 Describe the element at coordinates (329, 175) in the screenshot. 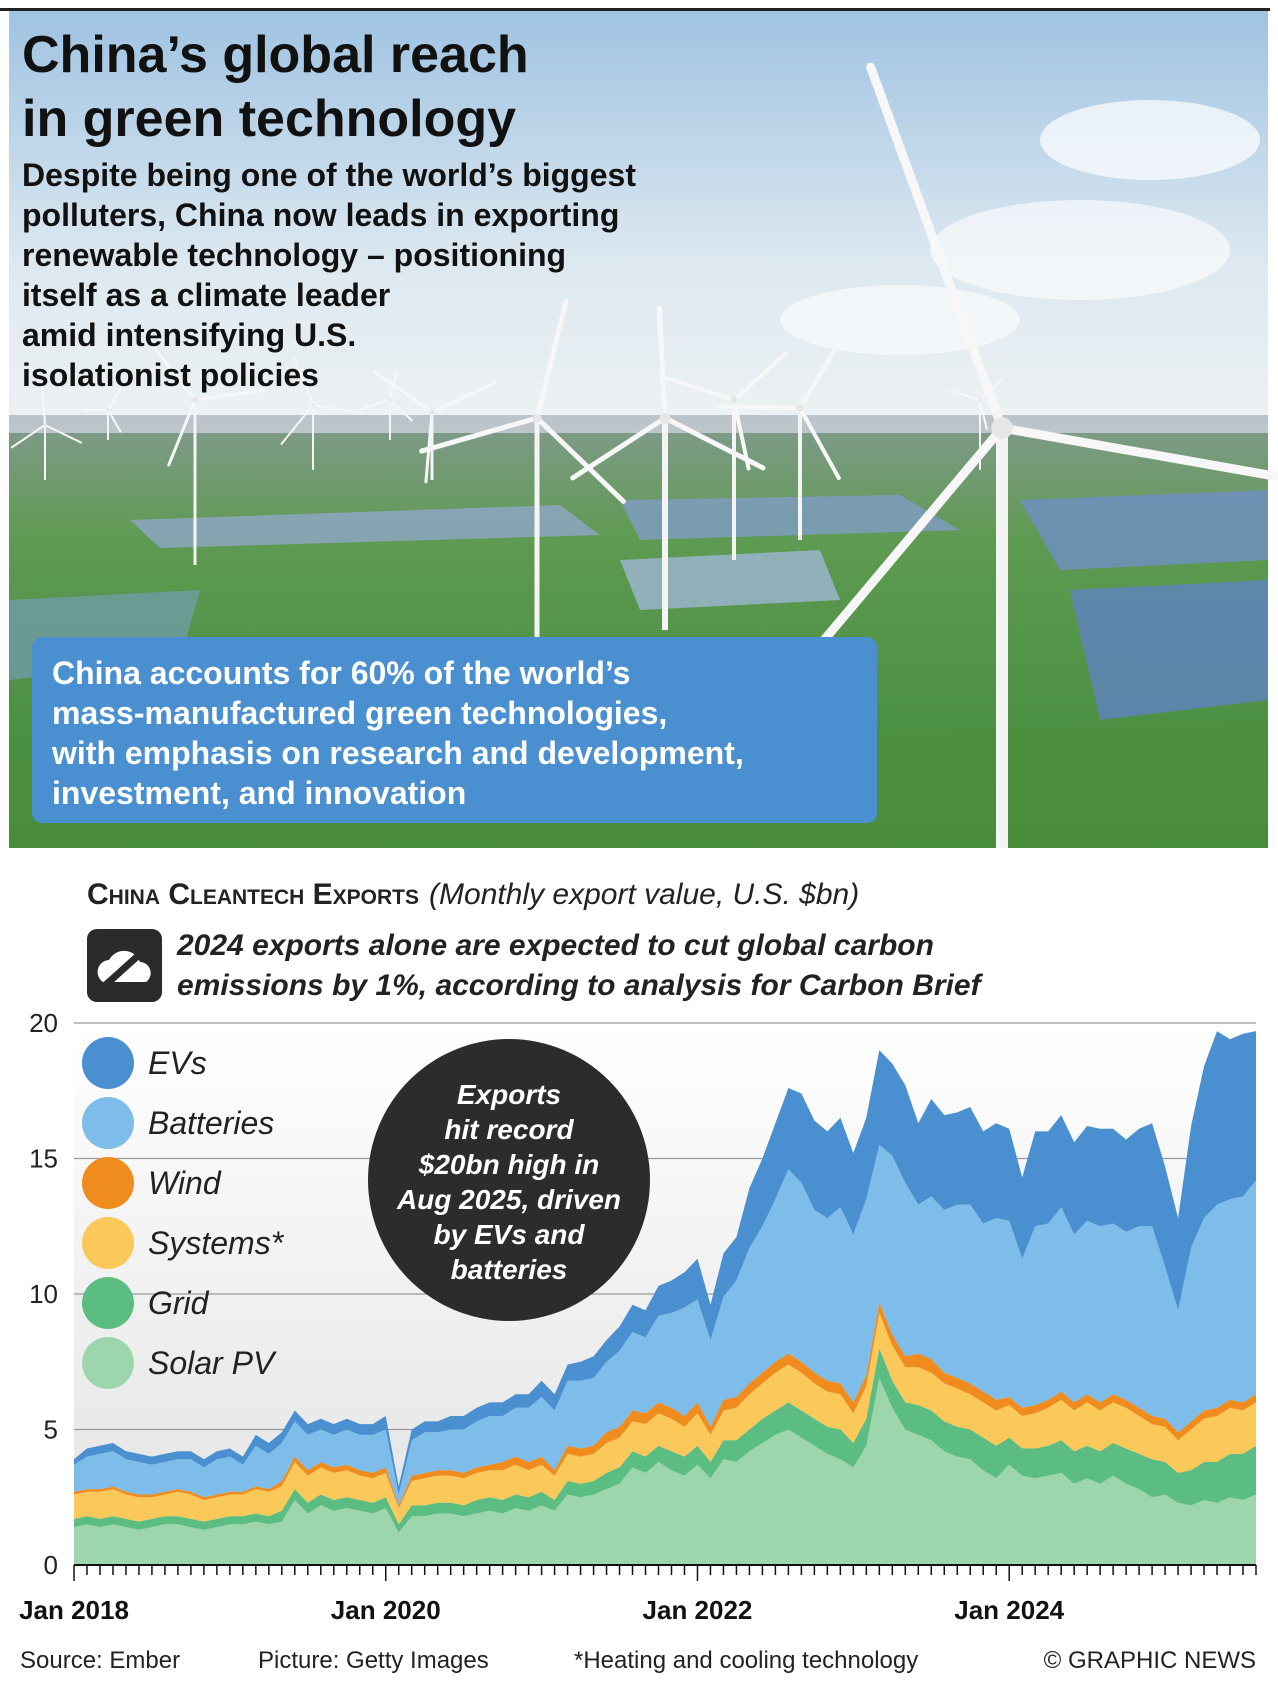

I see `subtitle-line: Despite being one of the world’s biggest` at that location.